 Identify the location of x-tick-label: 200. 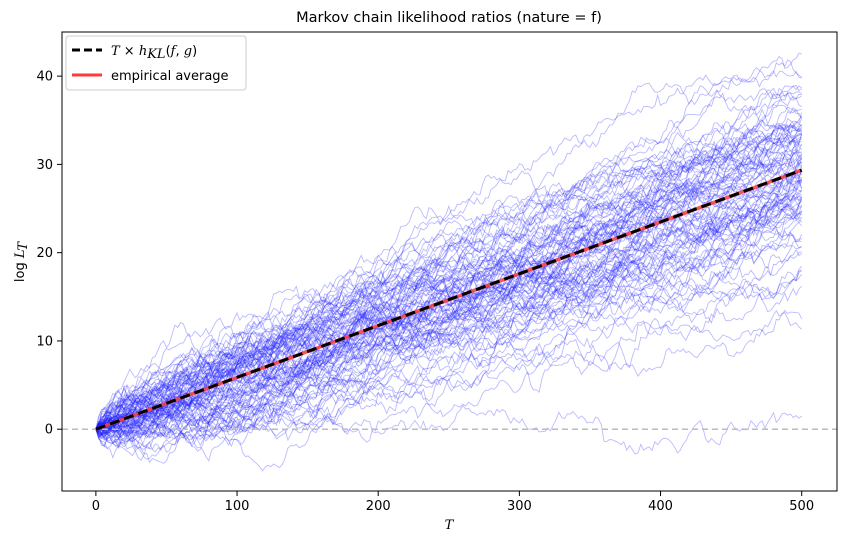
(378, 506).